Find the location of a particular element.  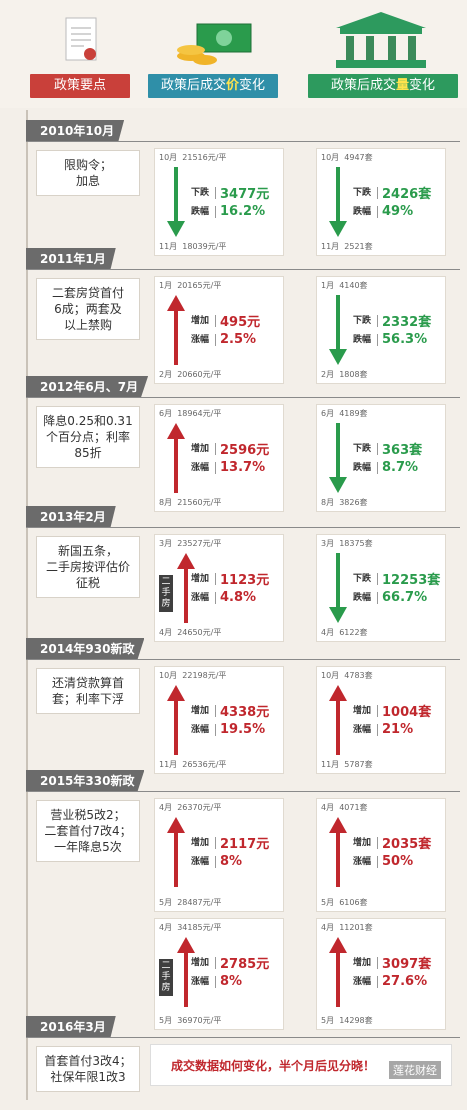

volume-panel: 6月 4189套 下跌 363套 跌幅 8.7% 8月 3826套 is located at coordinates (381, 458).